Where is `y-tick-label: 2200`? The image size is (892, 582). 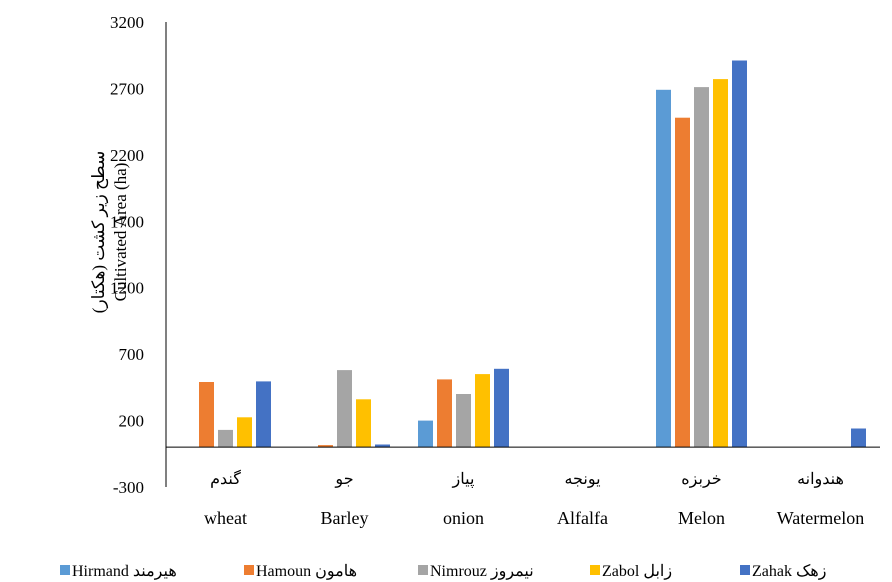 y-tick-label: 2200 is located at coordinates (127, 155).